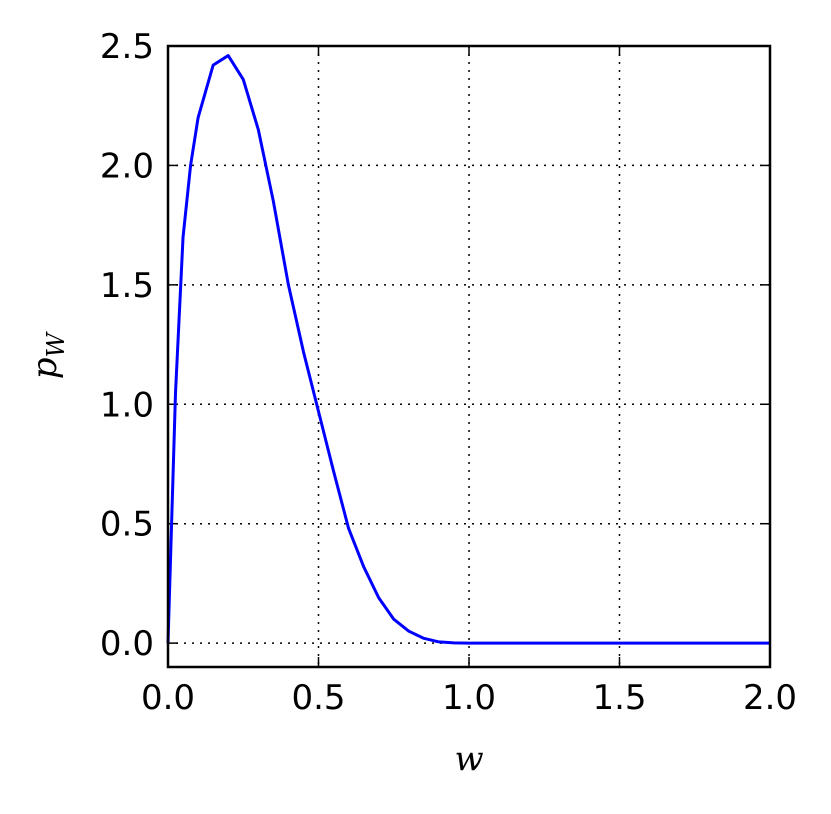 The height and width of the screenshot is (814, 831). Describe the element at coordinates (127, 525) in the screenshot. I see `y-tick-label: 0.5` at that location.